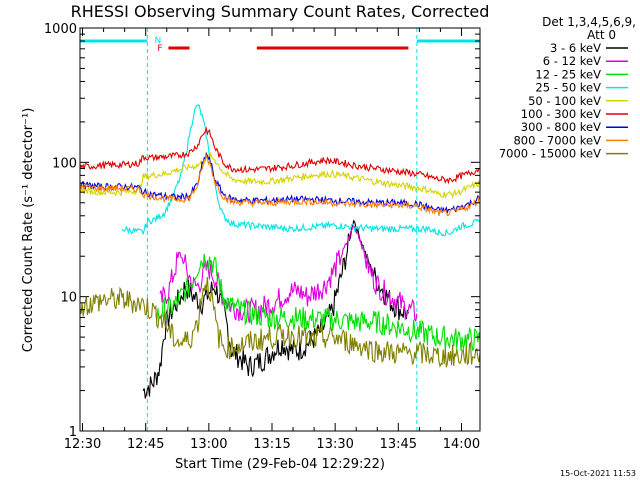  I want to click on footer-date: 15-Oct-2021 11:53, so click(598, 473).